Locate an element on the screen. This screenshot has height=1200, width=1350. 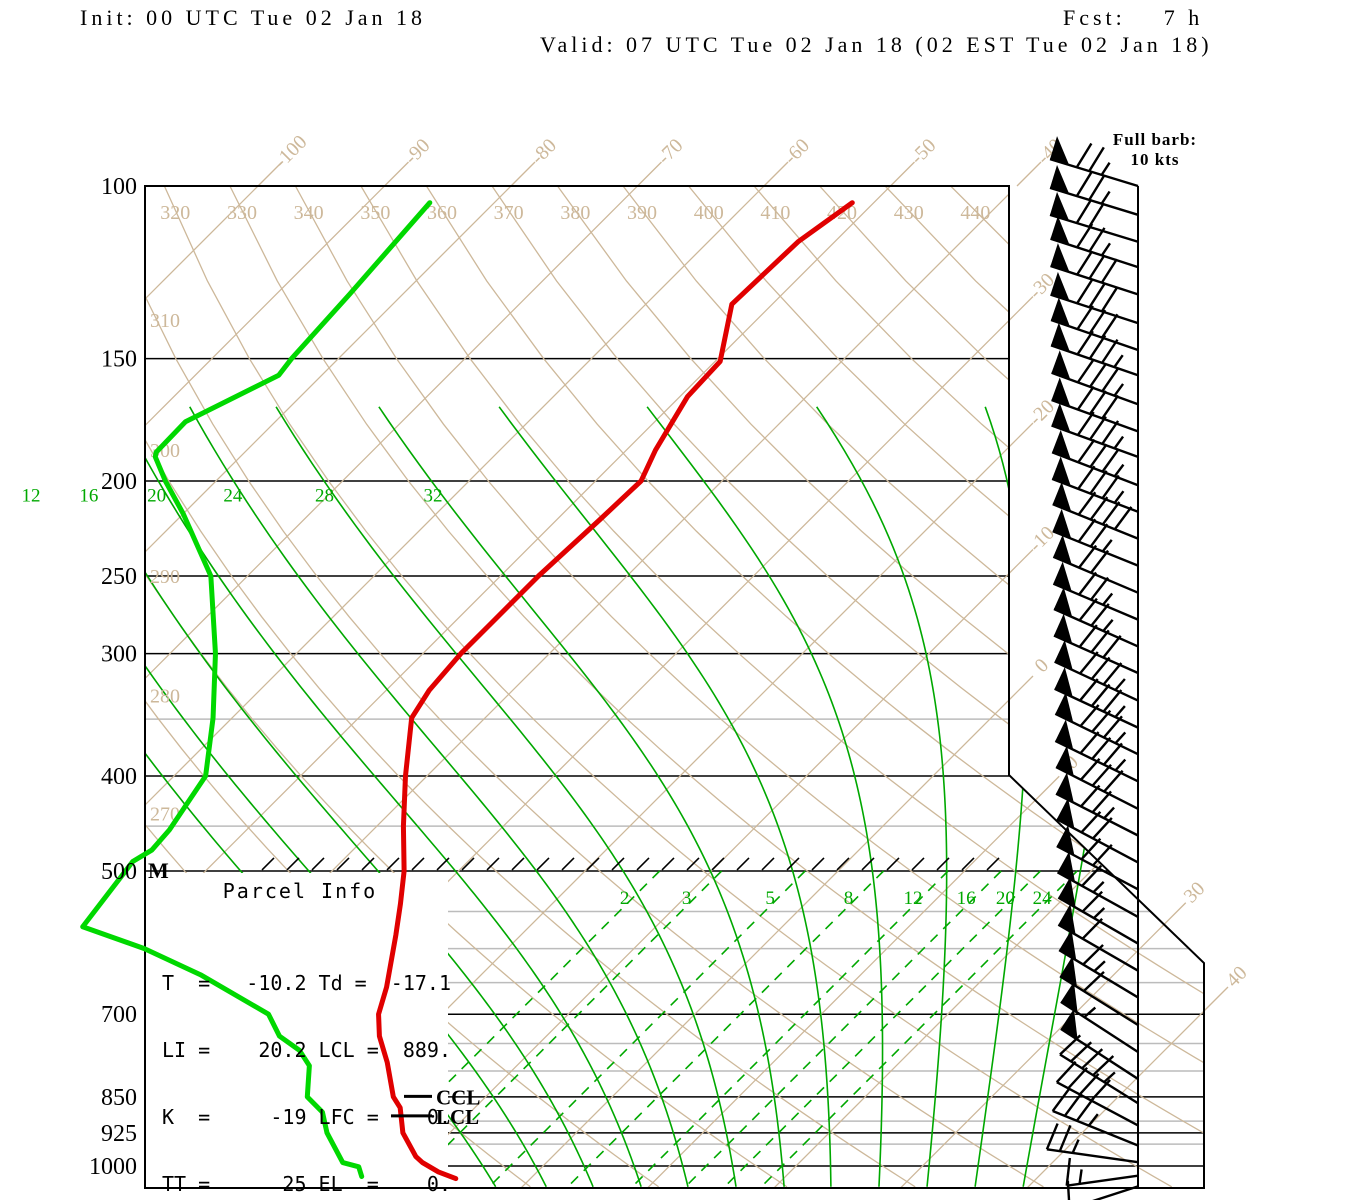
dry-adiabat-label: 390 is located at coordinates (642, 213).